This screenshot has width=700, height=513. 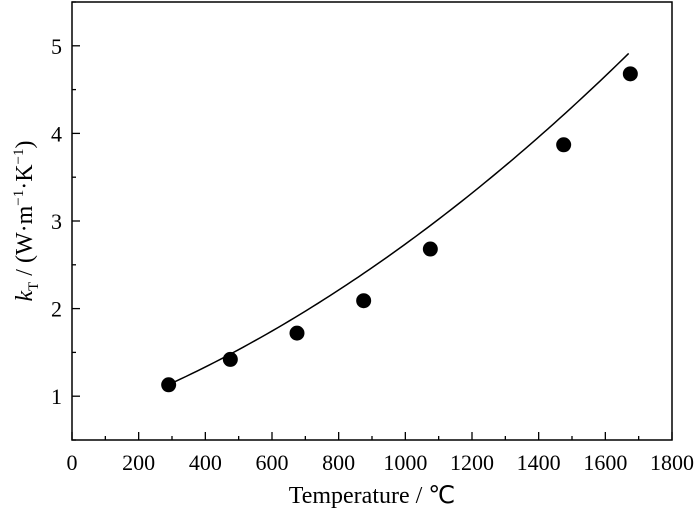 What do you see at coordinates (372, 436) in the screenshot?
I see `x-axis-ticks` at bounding box center [372, 436].